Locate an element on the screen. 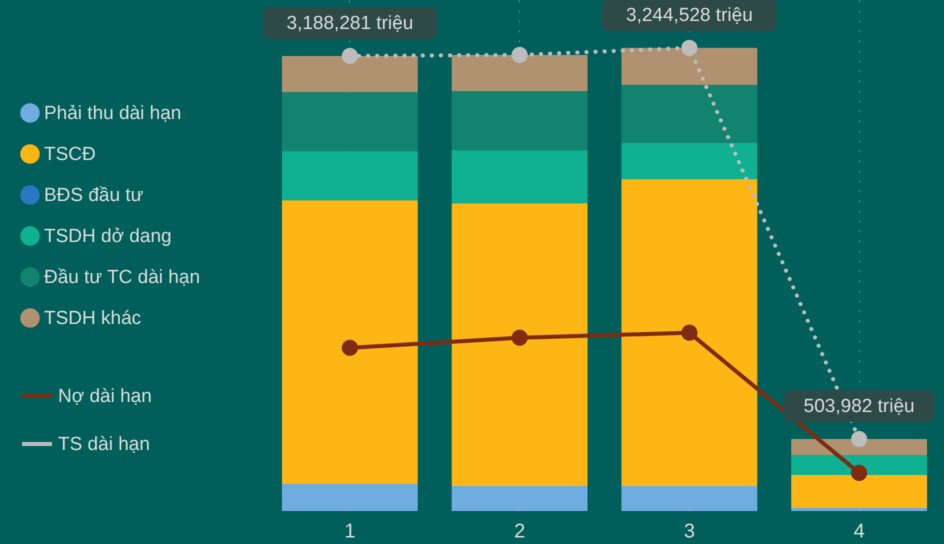 The image size is (944, 544). x-tick-label: 3 is located at coordinates (689, 531).